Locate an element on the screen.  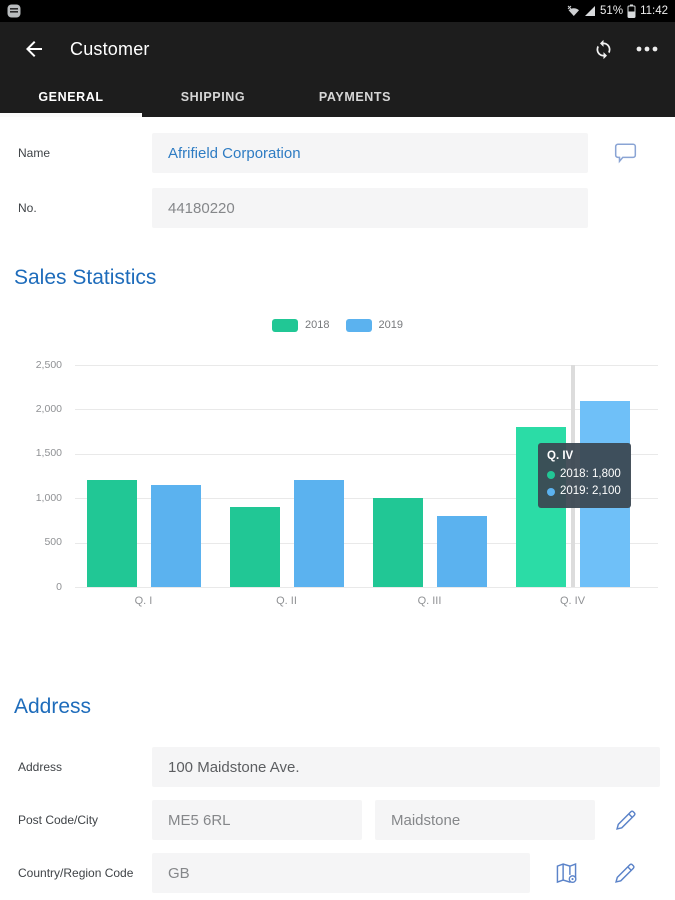
bar-2018-qi is located at coordinates (111, 533).